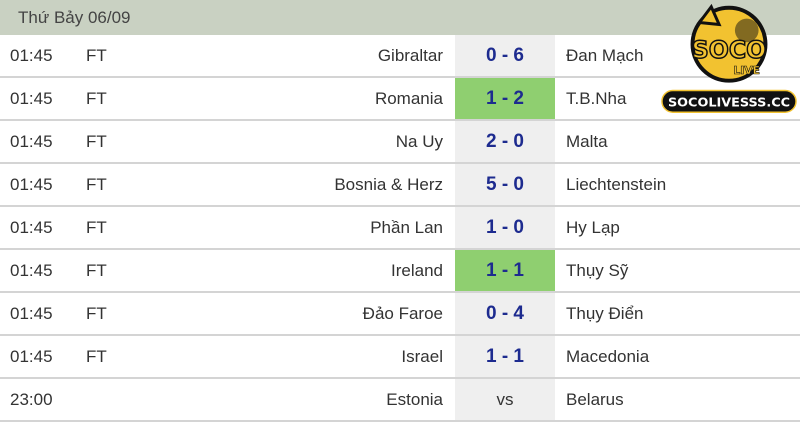 This screenshot has width=800, height=422. Describe the element at coordinates (417, 270) in the screenshot. I see `home-team: Ireland` at that location.